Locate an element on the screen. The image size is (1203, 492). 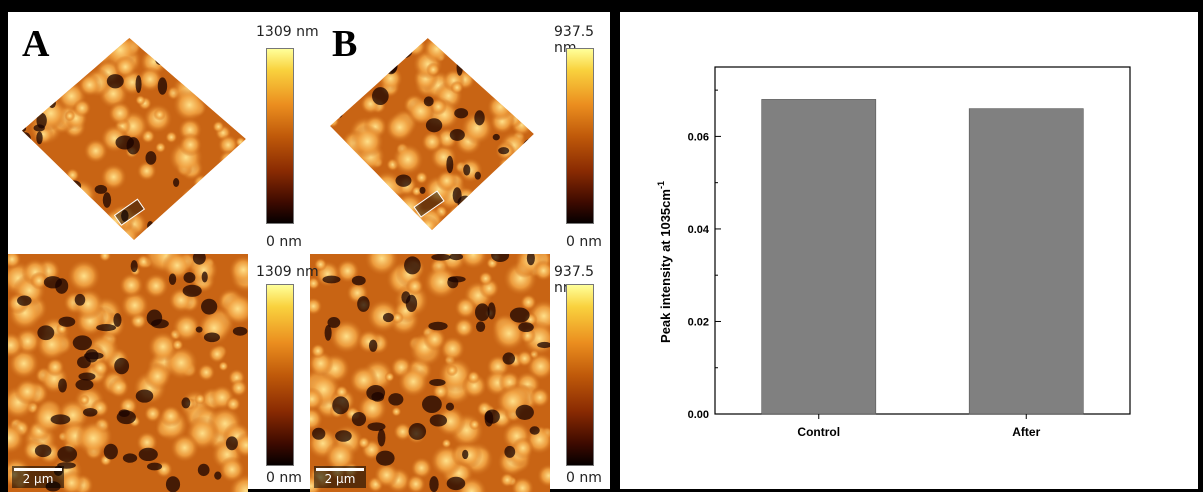
bar-after is located at coordinates (1026, 261).